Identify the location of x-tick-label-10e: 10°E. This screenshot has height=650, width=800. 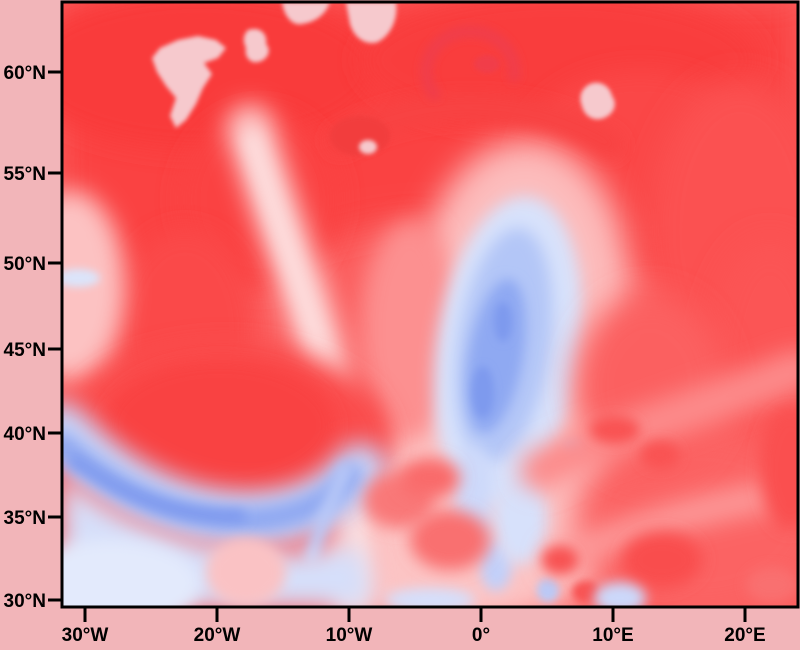
(612, 635).